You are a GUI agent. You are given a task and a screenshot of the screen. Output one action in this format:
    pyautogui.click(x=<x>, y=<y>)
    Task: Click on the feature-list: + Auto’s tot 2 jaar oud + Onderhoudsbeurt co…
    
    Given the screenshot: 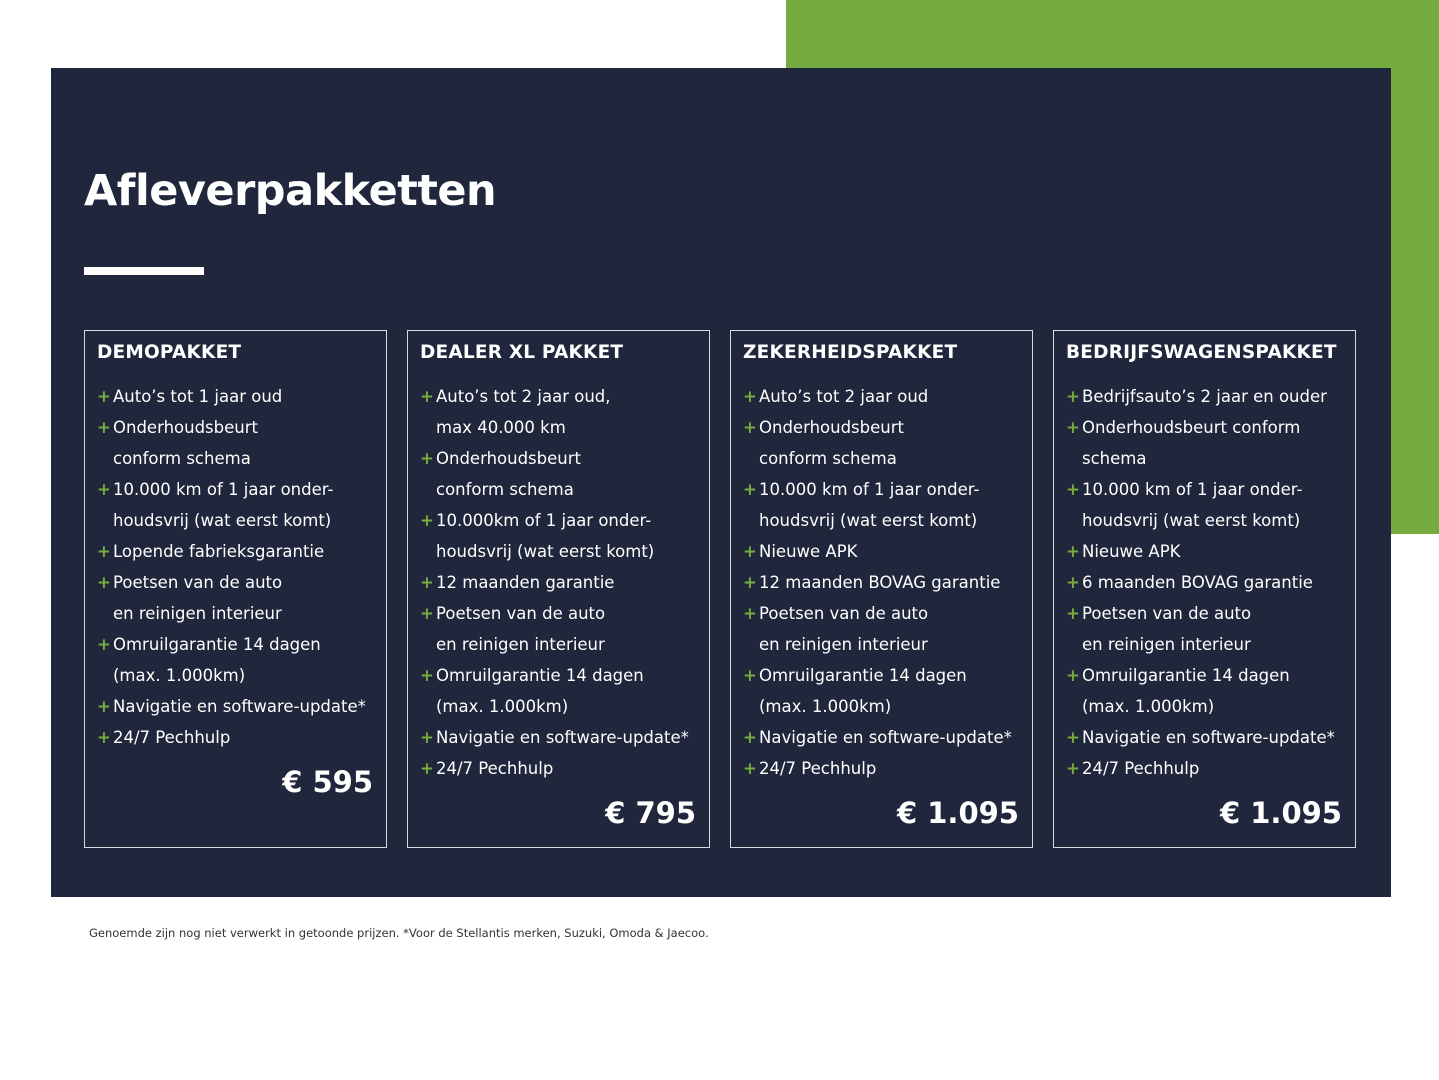 What is the action you would take?
    pyautogui.click(x=881, y=582)
    